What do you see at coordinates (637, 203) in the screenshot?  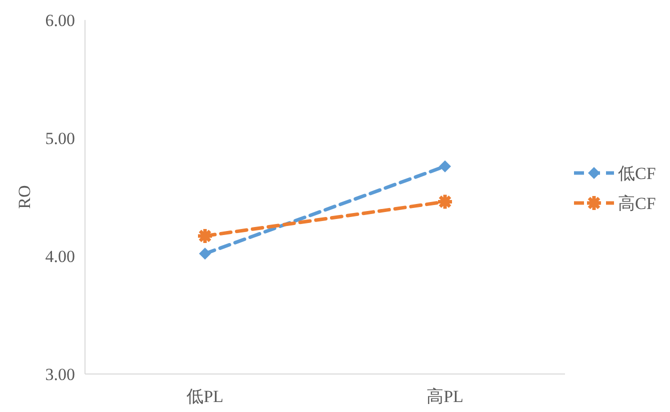 I see `legend-label: 高CF` at bounding box center [637, 203].